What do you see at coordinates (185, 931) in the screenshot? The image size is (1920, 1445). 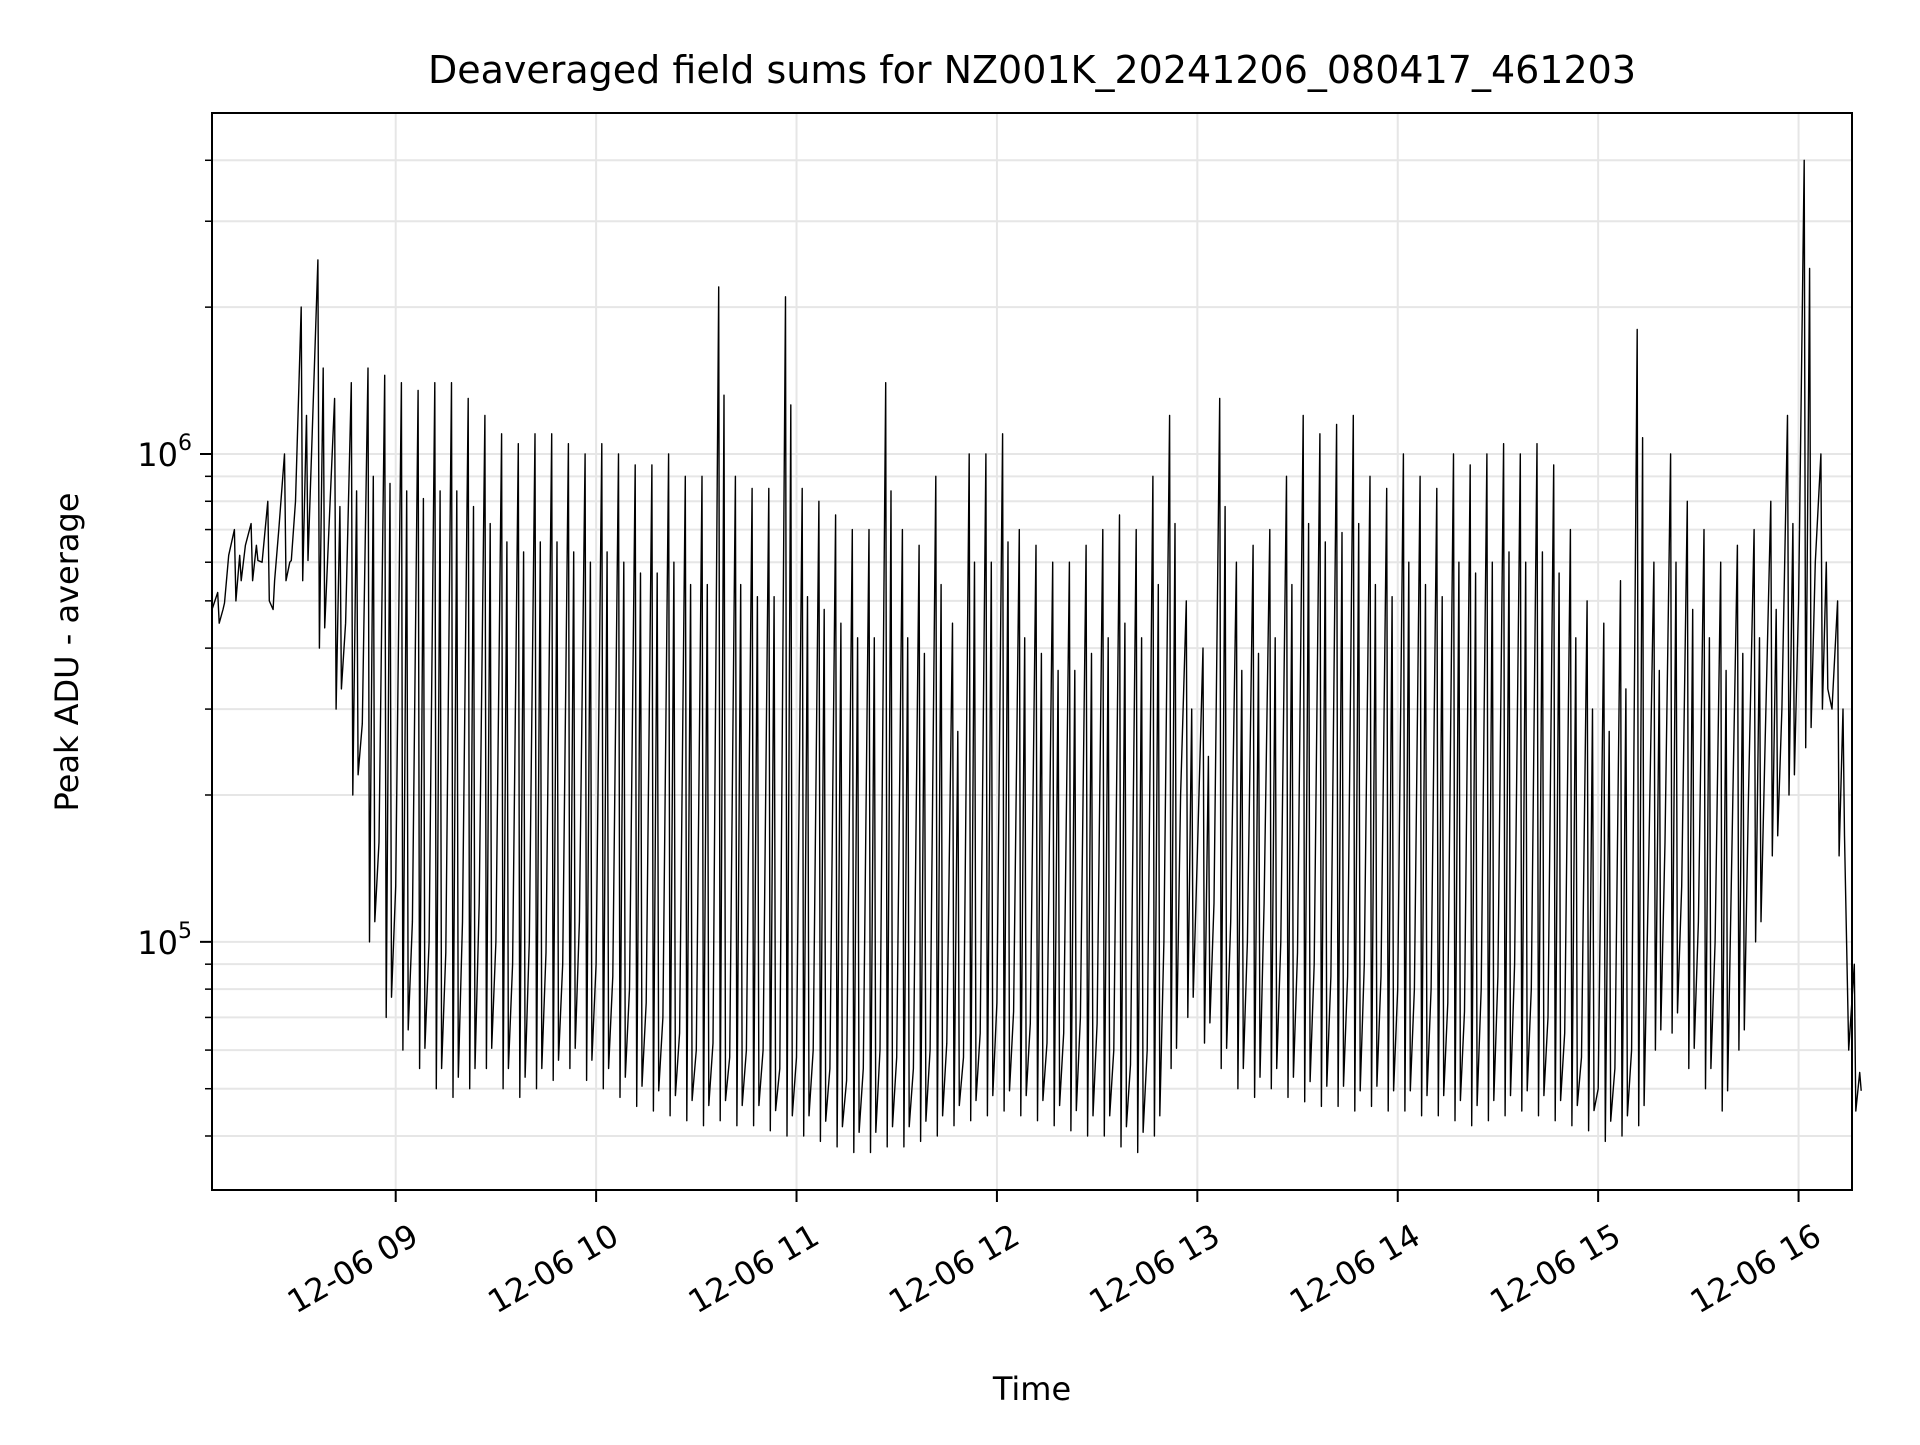 I see `y-tick-label-exponent: 5` at bounding box center [185, 931].